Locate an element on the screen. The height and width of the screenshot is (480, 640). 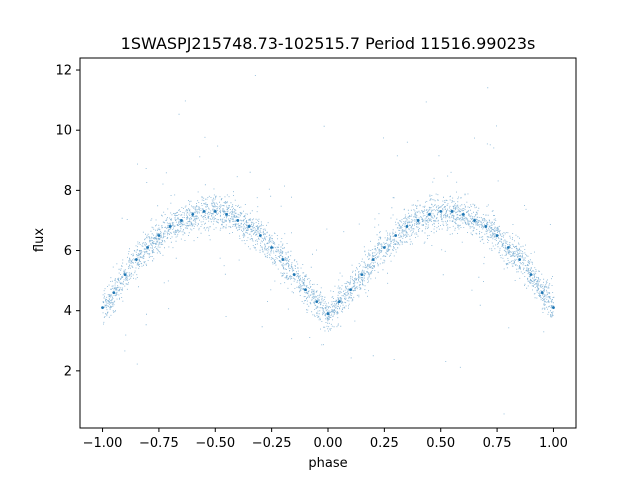
x-tick-label: 1.00 is located at coordinates (553, 443).